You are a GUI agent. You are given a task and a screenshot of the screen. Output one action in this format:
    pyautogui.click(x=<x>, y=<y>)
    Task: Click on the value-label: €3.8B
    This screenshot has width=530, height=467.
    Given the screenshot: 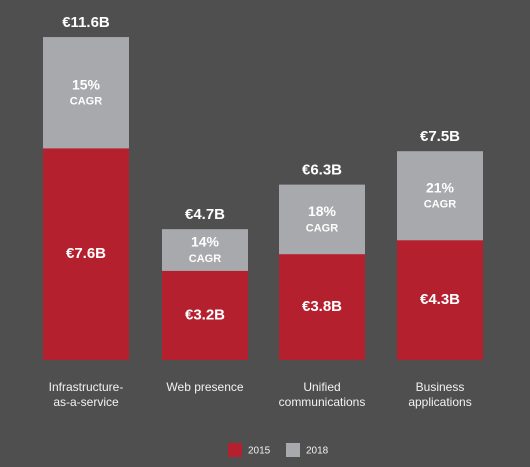 What is the action you would take?
    pyautogui.click(x=322, y=306)
    